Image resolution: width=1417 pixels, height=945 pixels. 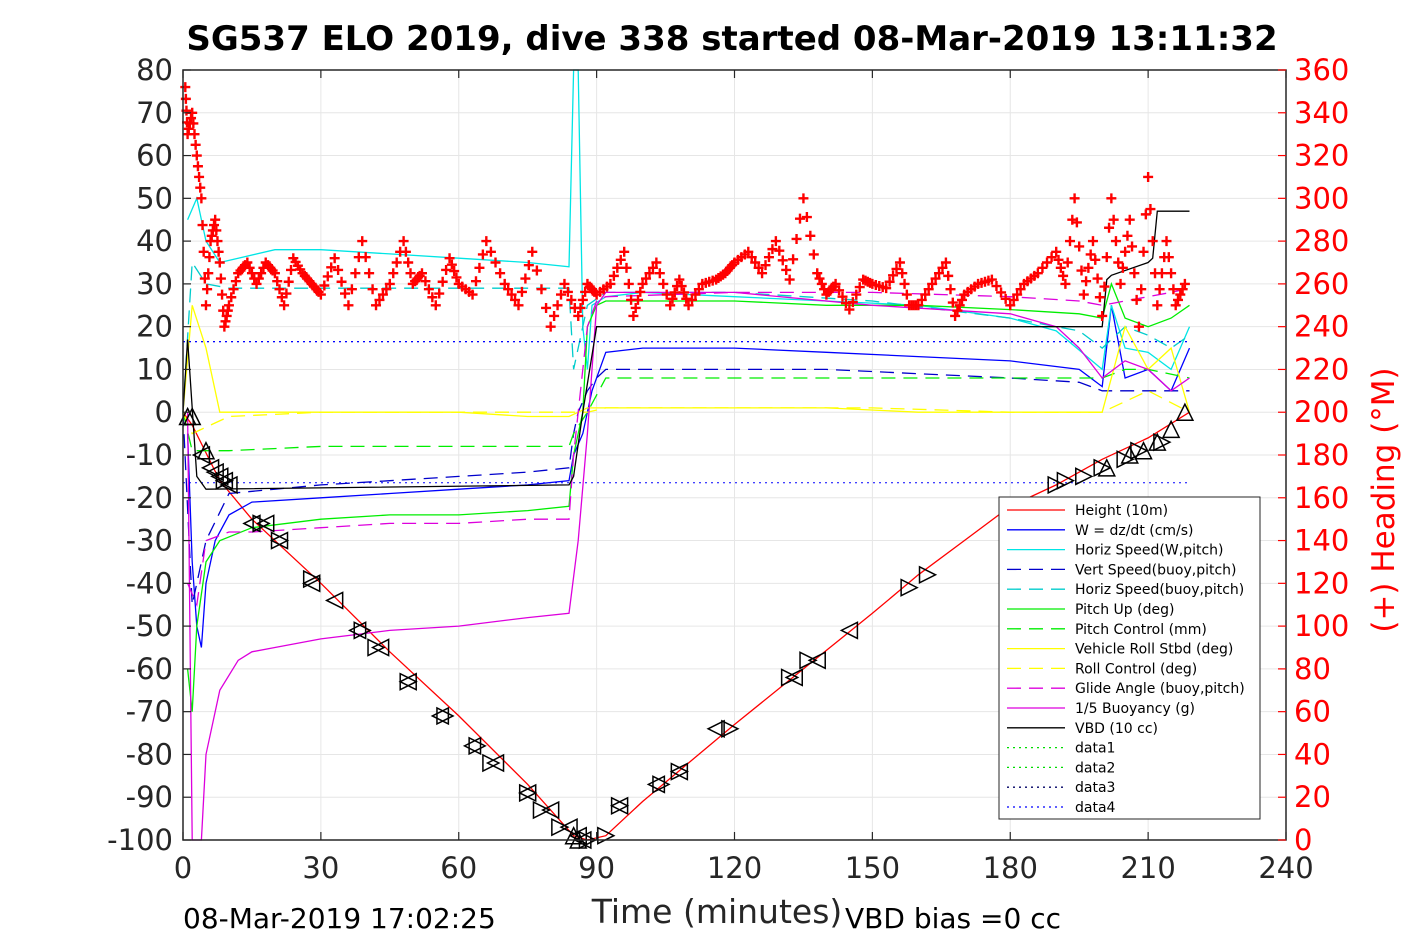 What do you see at coordinates (183, 868) in the screenshot?
I see `x-tick-label: 0` at bounding box center [183, 868].